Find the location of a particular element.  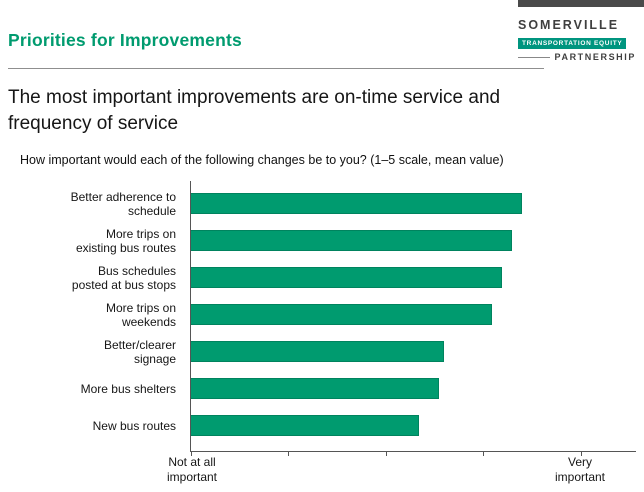

chart-row: Better adherence to schedule is located at coordinates (322, 203).